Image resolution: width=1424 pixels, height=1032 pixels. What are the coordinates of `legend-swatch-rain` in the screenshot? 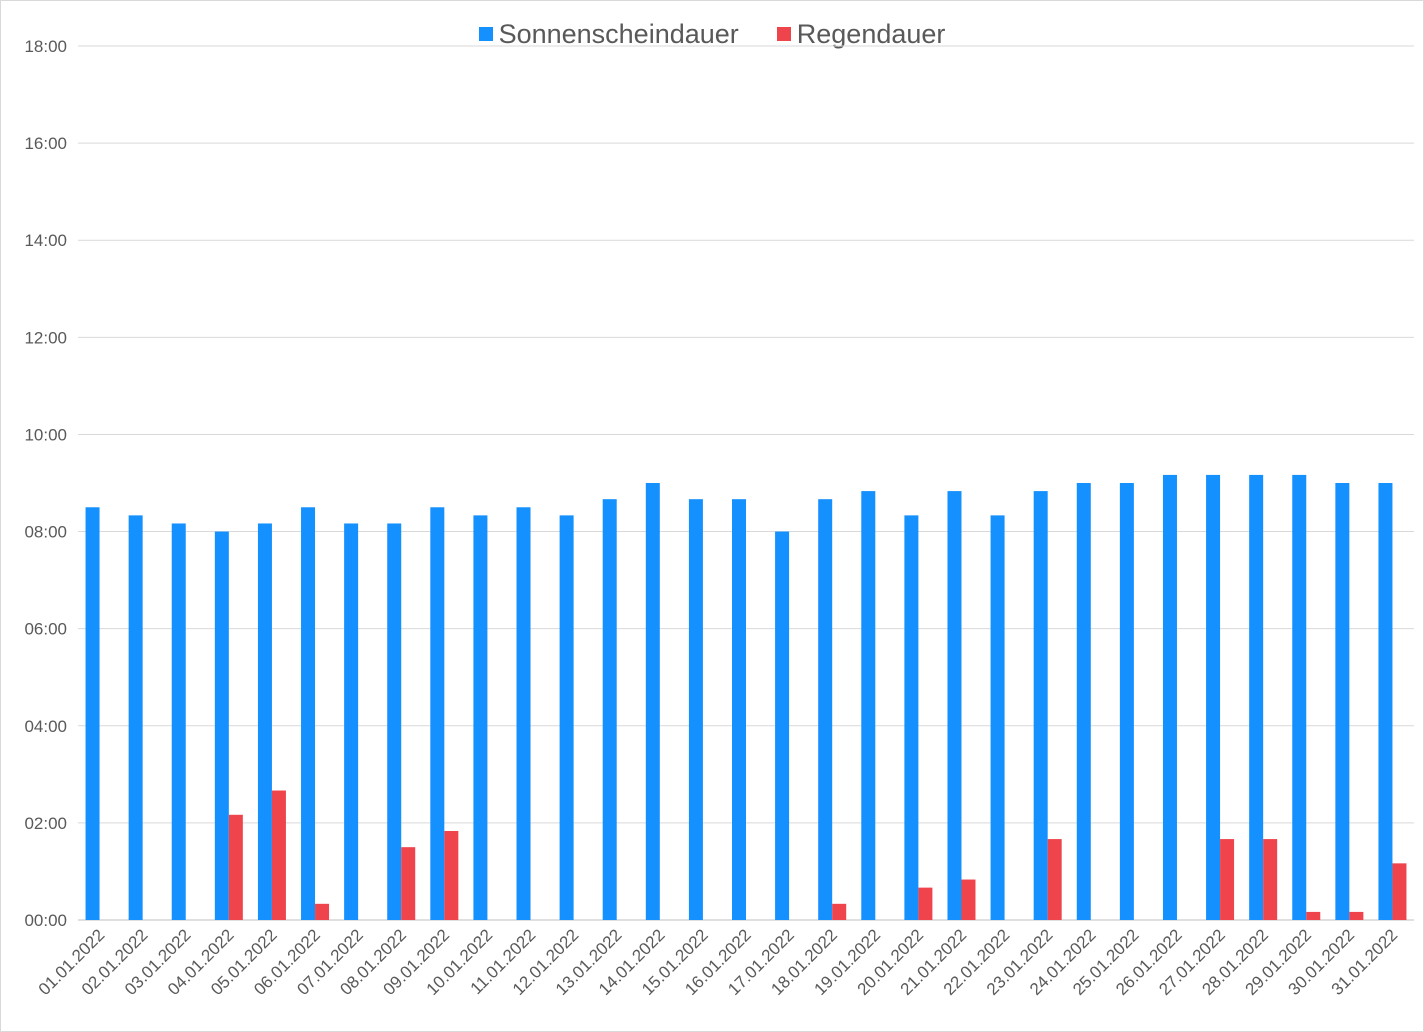 It's located at (783, 34).